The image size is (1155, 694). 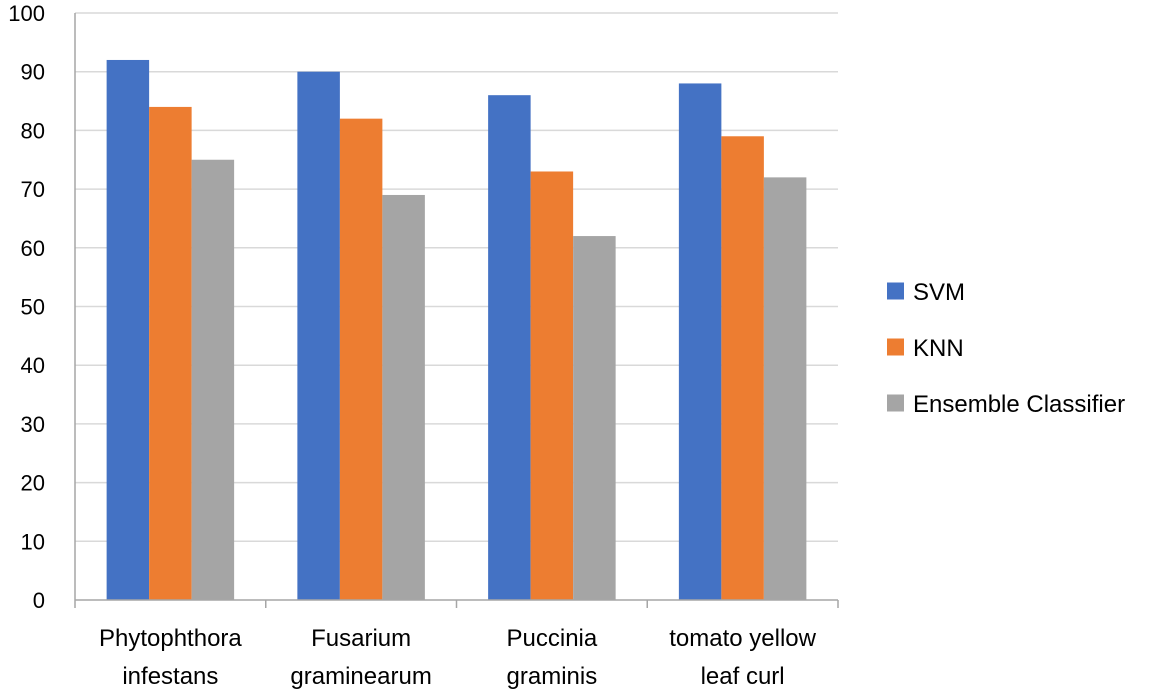 What do you see at coordinates (939, 292) in the screenshot?
I see `legend-label-svm: SVM` at bounding box center [939, 292].